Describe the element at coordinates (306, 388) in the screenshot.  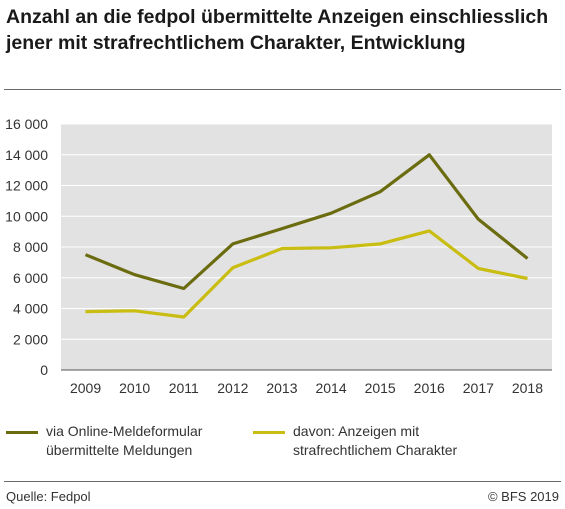
I see `x-axis-ticks: 2009 2010 2011 2012 2013 2014 2015 2016 2017 2018` at that location.